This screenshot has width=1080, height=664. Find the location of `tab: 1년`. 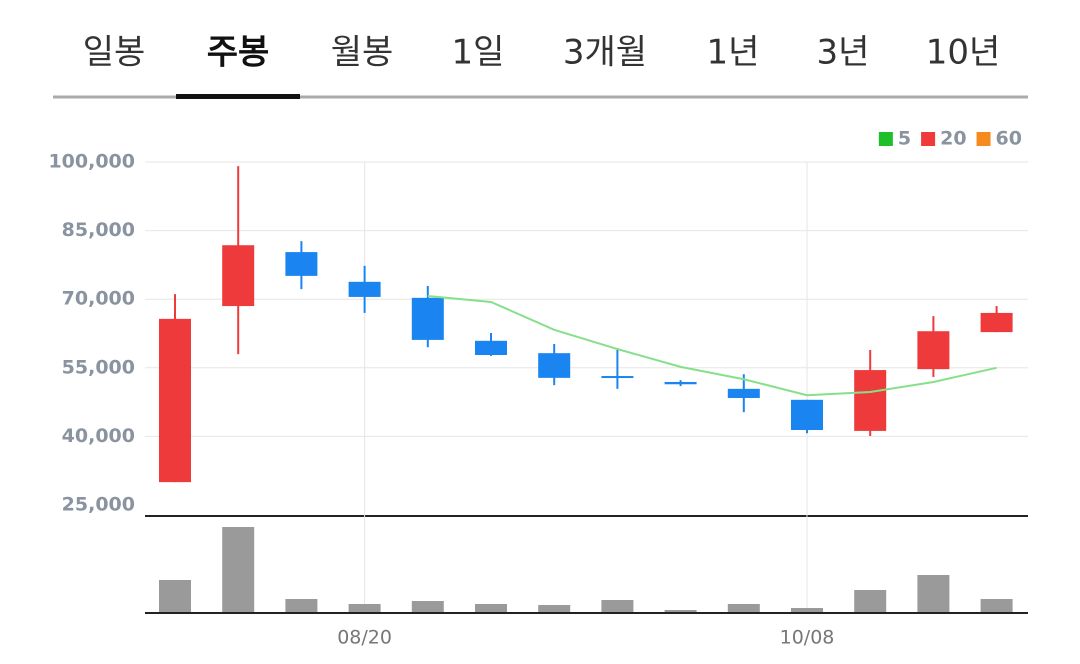

tab: 1년 is located at coordinates (733, 53).